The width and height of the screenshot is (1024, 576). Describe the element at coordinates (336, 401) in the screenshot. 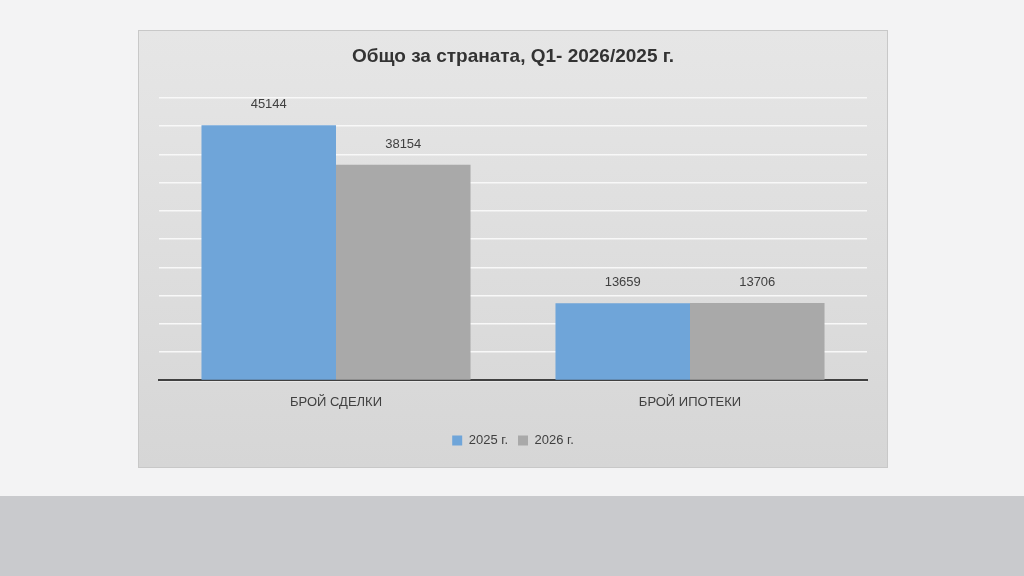

I see `x-tick-label: БРОЙ СДЕЛКИ` at that location.